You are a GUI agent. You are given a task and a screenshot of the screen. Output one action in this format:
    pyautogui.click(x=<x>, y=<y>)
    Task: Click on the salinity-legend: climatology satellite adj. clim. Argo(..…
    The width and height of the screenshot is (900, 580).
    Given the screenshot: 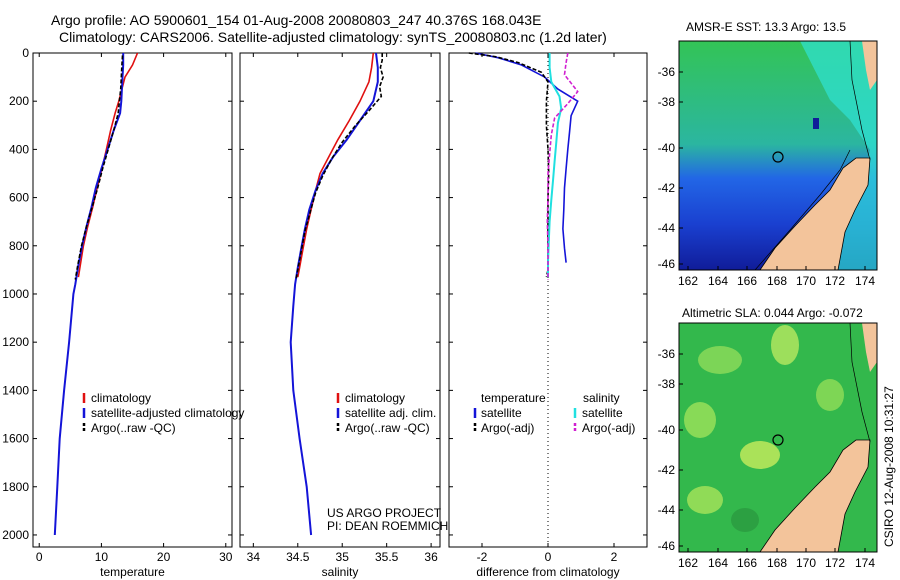 What is the action you would take?
    pyautogui.click(x=386, y=413)
    